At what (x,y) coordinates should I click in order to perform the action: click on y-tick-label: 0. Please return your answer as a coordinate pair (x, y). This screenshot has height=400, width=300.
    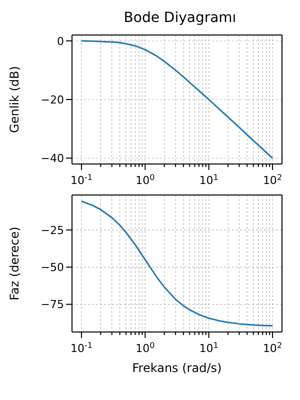
    Looking at the image, I should click on (60, 41).